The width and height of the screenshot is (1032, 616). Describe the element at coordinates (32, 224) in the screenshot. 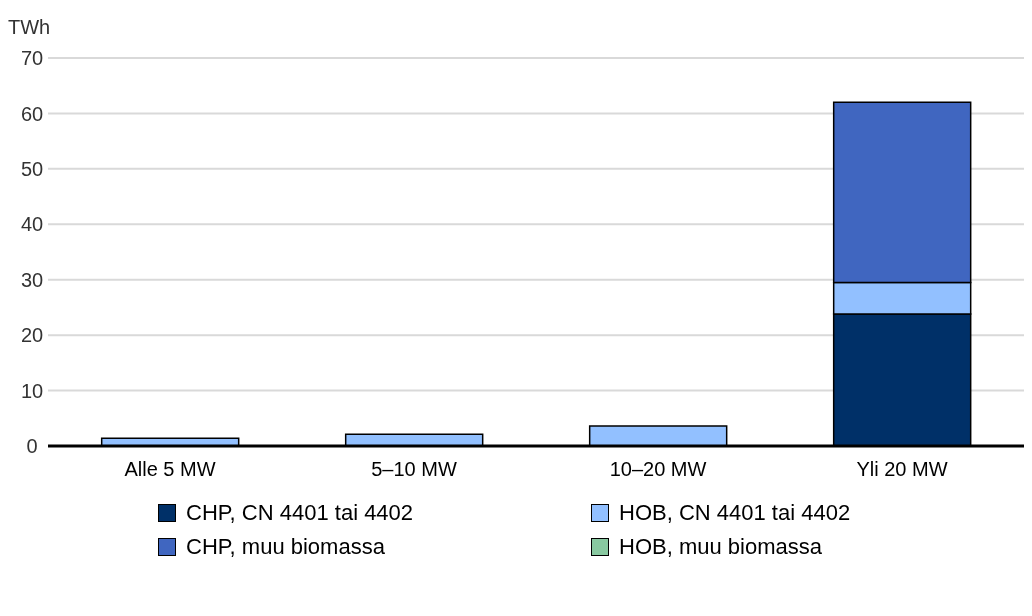

I see `y-tick-label: 40` at that location.